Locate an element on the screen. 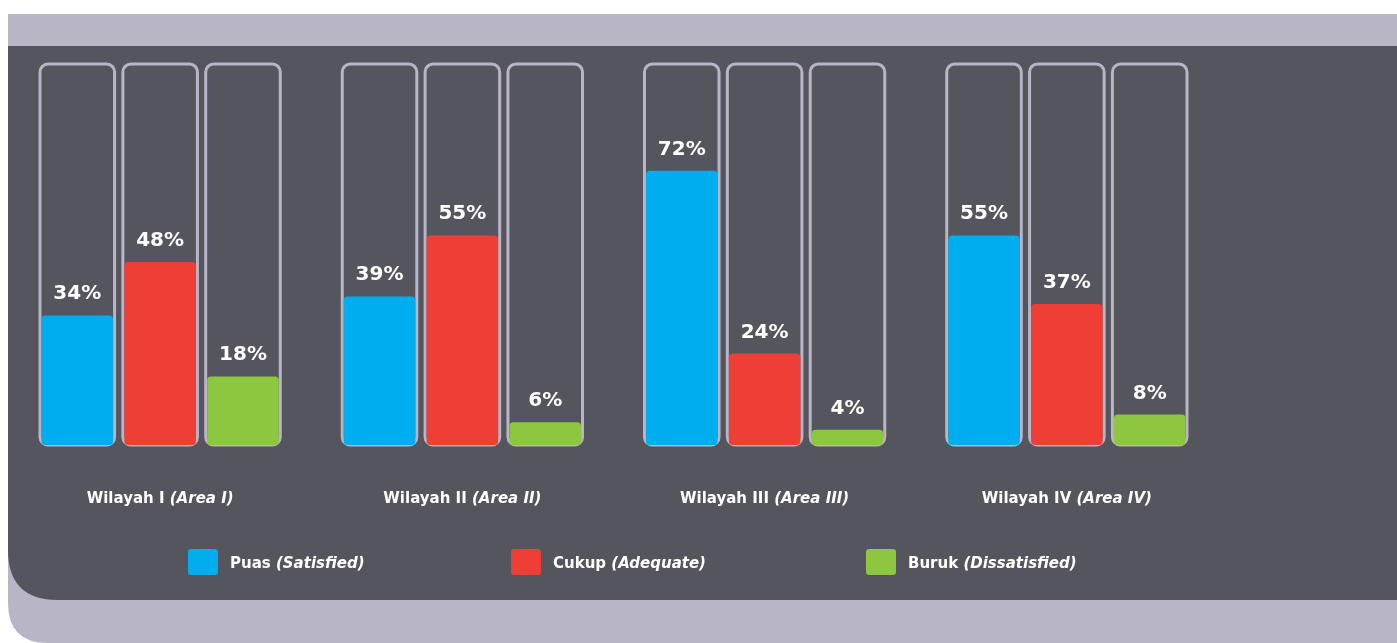 This screenshot has height=643, width=1397. data-label: 18% is located at coordinates (243, 353).